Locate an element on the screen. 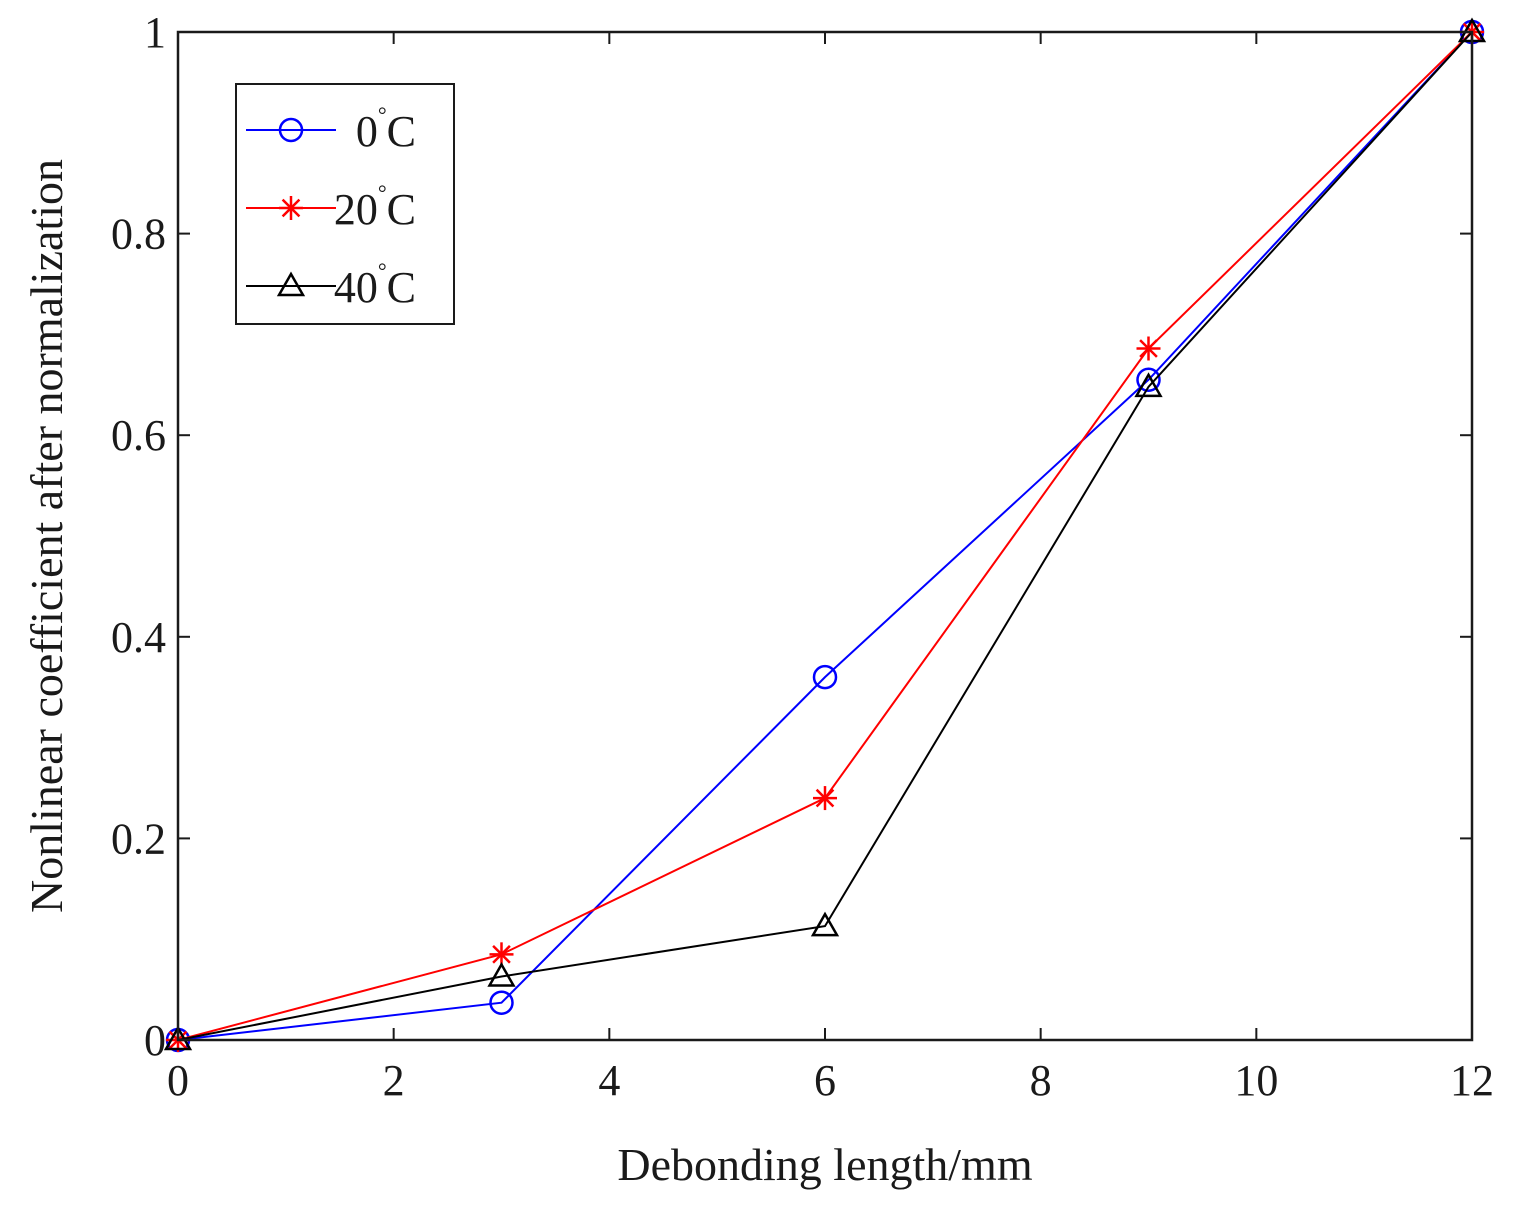 Image resolution: width=1516 pixels, height=1215 pixels. y-tick-label: 0.4 is located at coordinates (138, 637).